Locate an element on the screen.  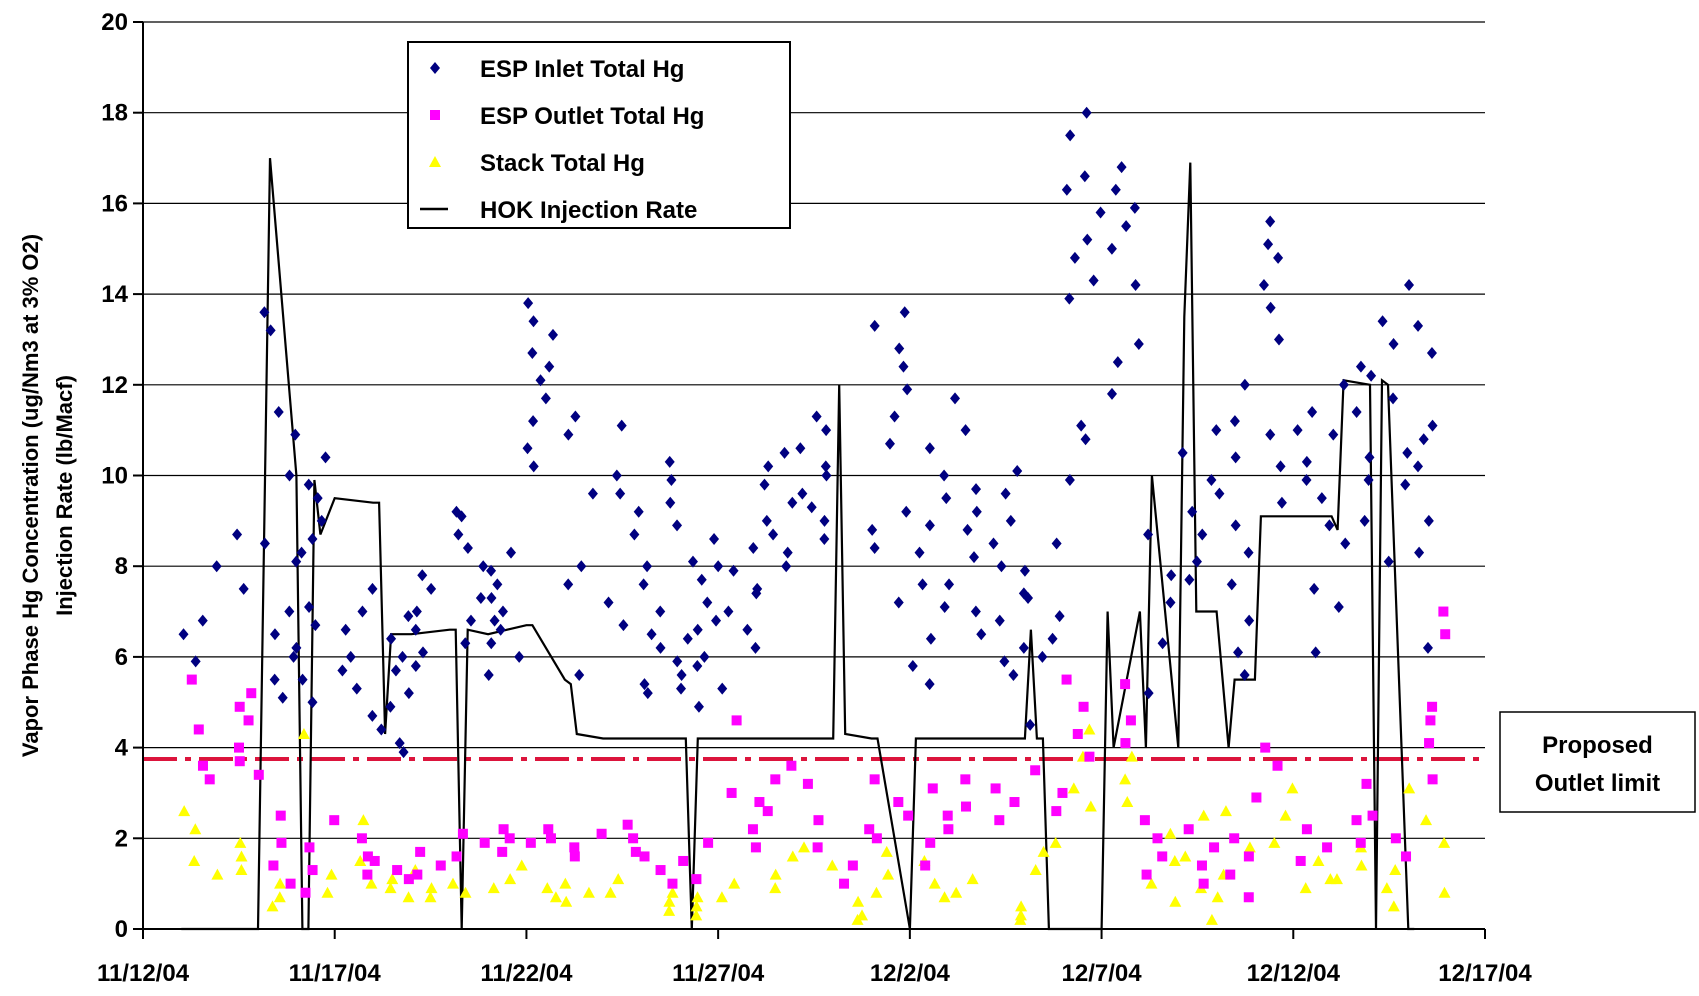
x-tick-label: 11/17/04 is located at coordinates (335, 973).